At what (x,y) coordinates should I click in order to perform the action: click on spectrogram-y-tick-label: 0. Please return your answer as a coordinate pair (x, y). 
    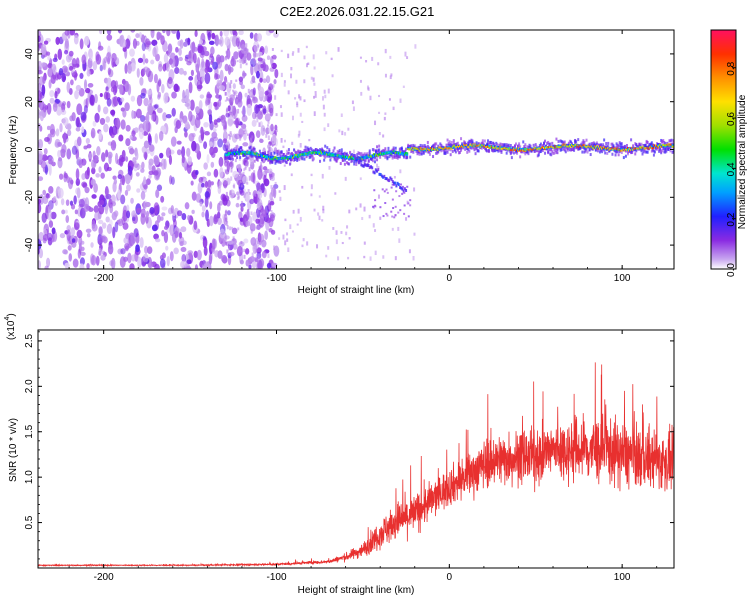
    Looking at the image, I should click on (29, 149).